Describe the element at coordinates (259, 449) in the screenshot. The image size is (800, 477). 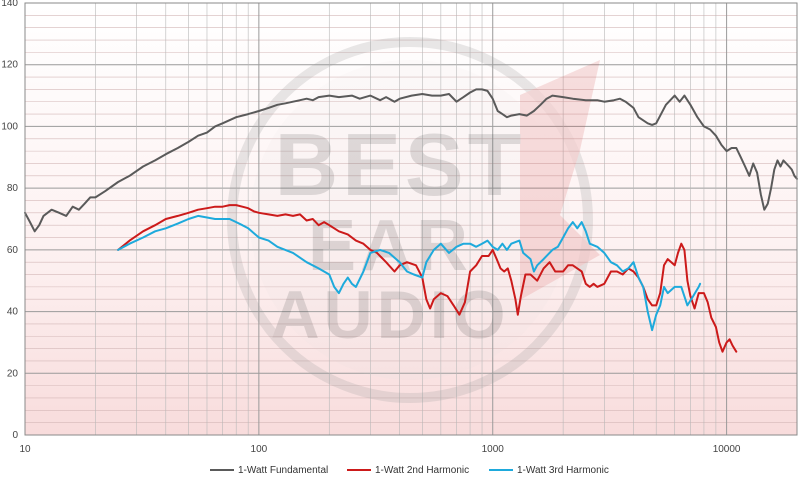
I see `x-tick-label: 100` at that location.